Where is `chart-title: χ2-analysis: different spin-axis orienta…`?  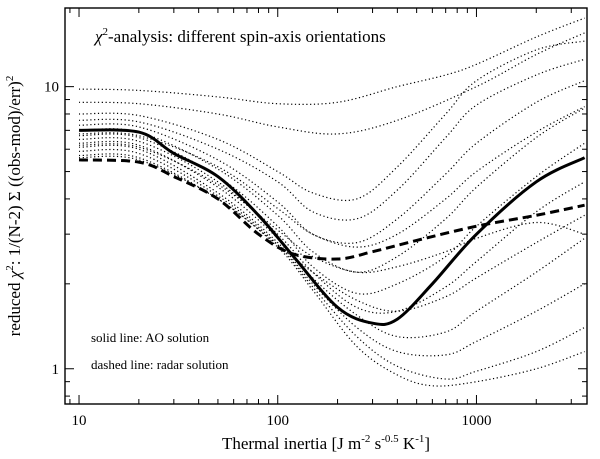 chart-title: χ2-analysis: different spin-axis orienta… is located at coordinates (239, 36).